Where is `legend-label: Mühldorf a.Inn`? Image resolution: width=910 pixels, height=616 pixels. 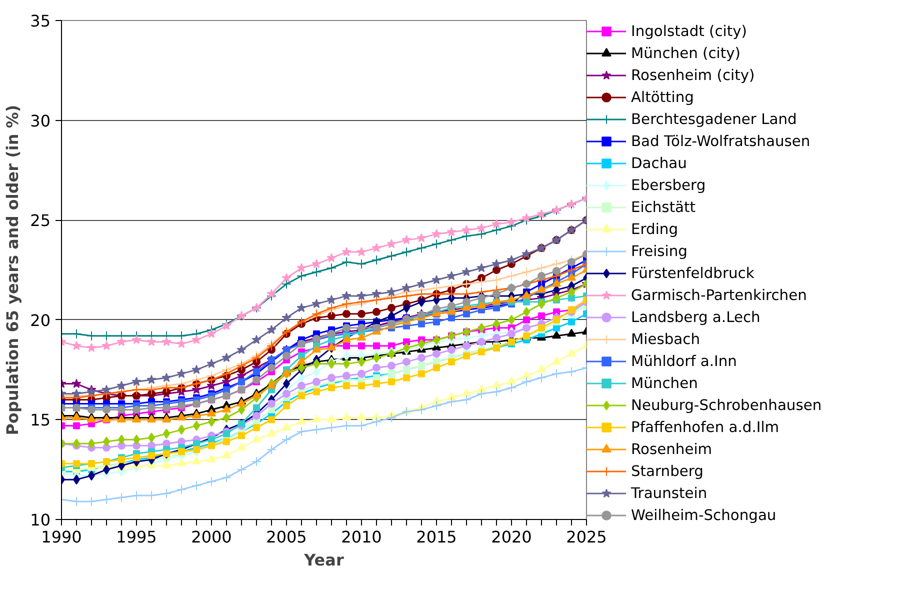 legend-label: Mühldorf a.Inn is located at coordinates (684, 362).